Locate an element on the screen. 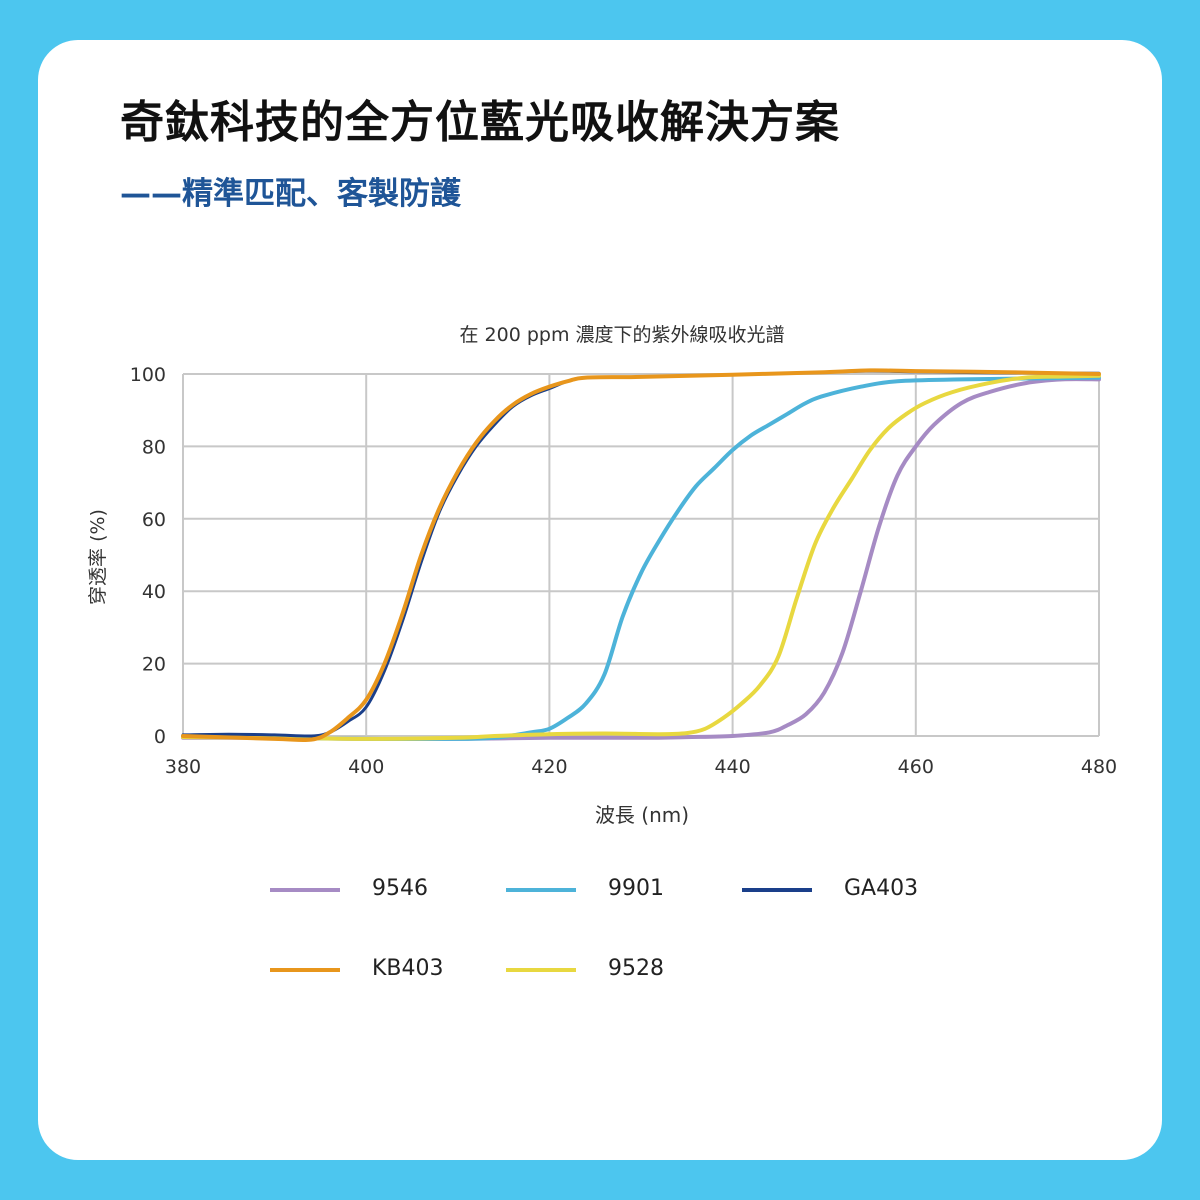 This screenshot has width=1200, height=1200. x-tick-label: 460 is located at coordinates (916, 767).